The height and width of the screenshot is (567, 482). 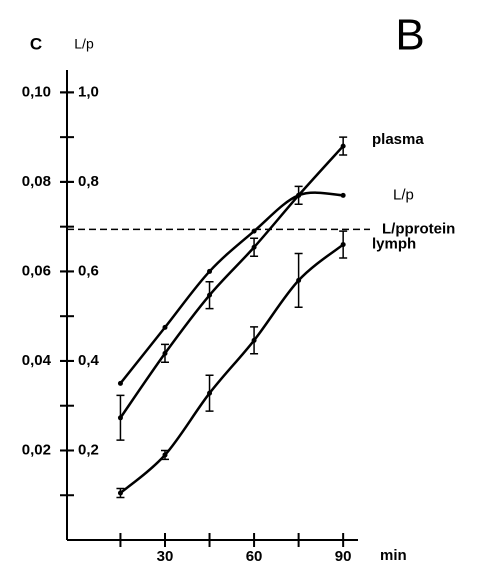 I want to click on y2-tick-label: 0,6, so click(x=88, y=270).